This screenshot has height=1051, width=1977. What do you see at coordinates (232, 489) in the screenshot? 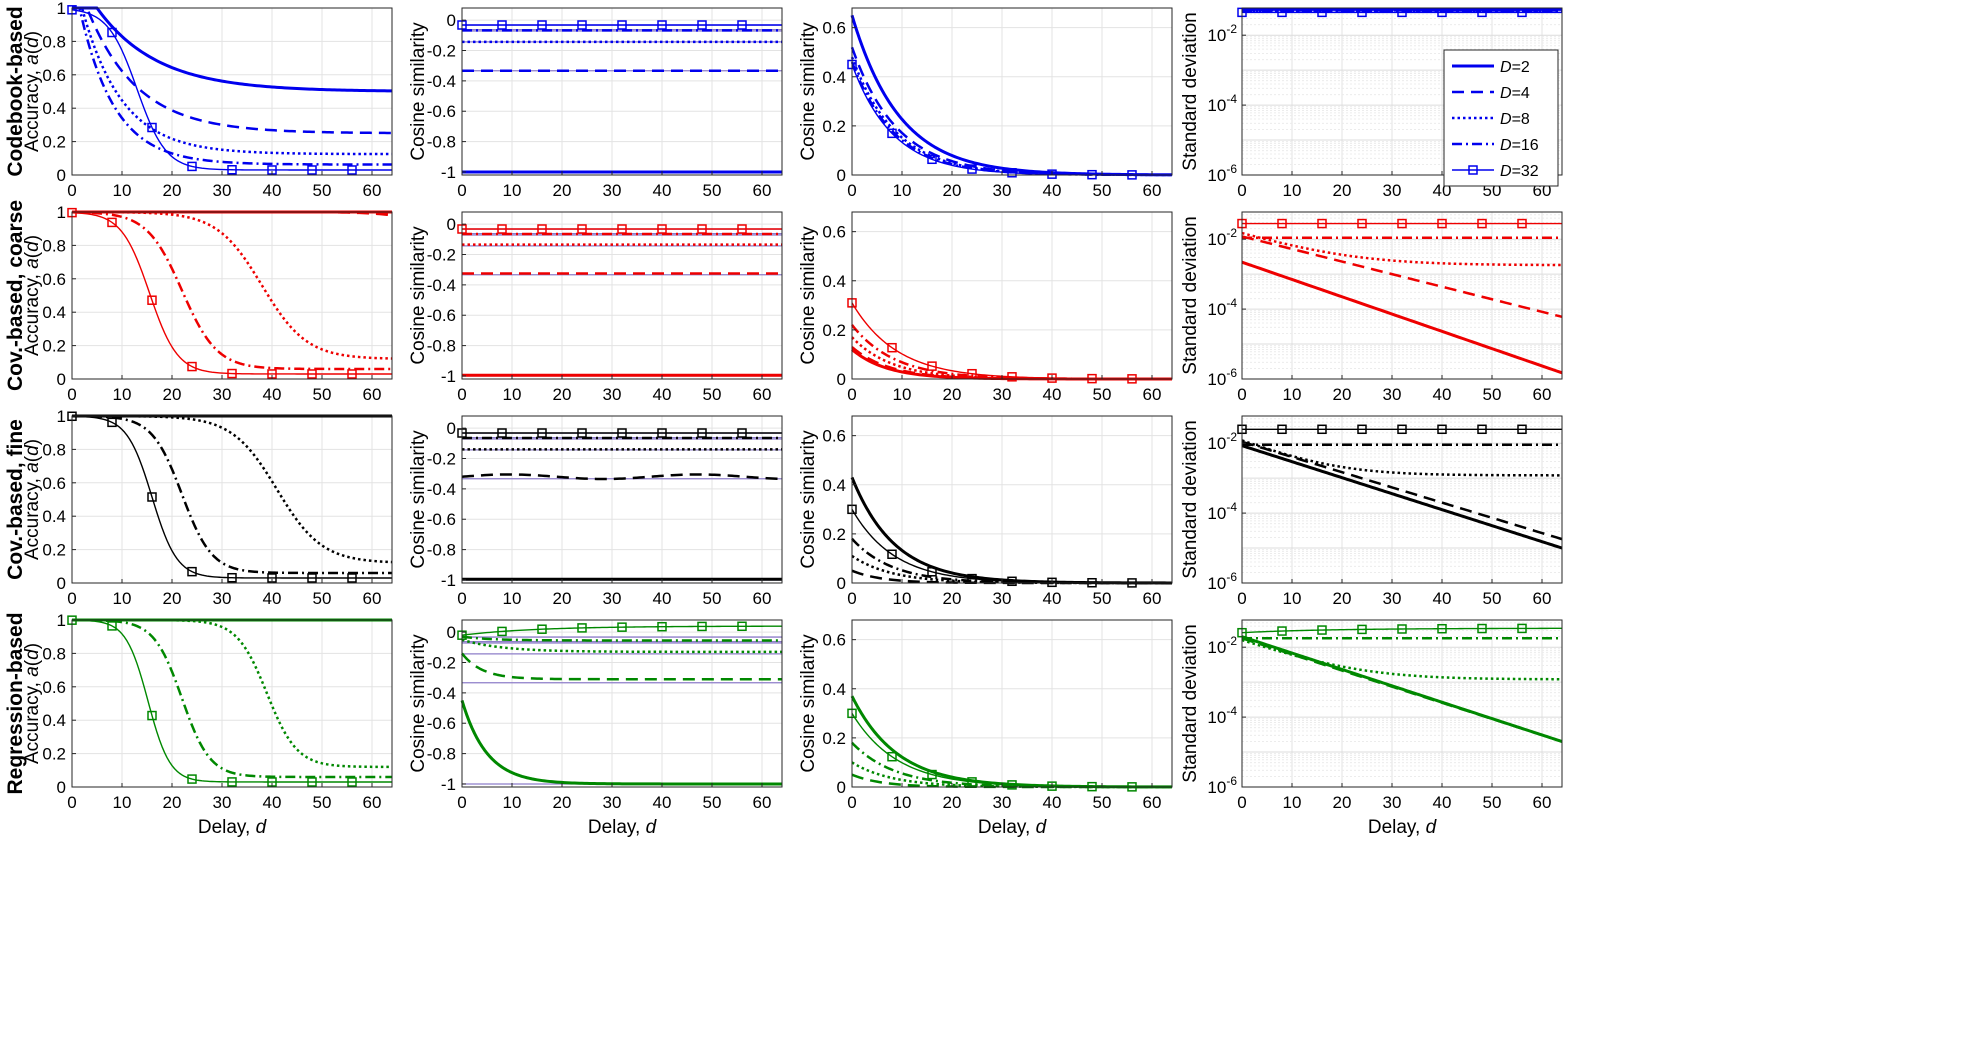
I see `series-D8` at bounding box center [232, 489].